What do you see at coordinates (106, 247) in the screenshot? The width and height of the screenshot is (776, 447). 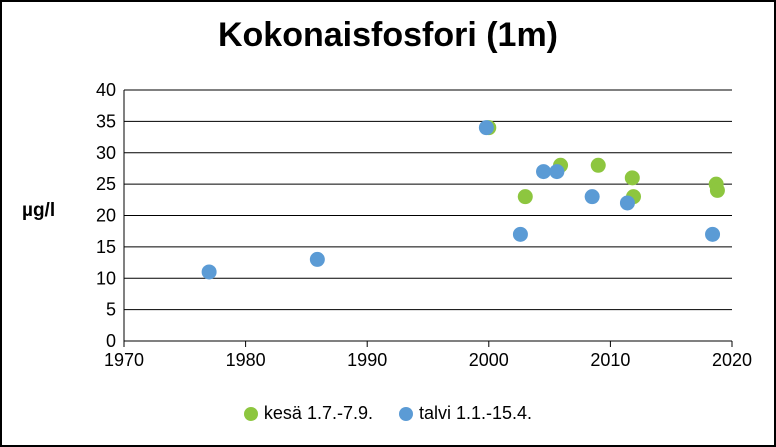 I see `y-tick-label-15: 15` at bounding box center [106, 247].